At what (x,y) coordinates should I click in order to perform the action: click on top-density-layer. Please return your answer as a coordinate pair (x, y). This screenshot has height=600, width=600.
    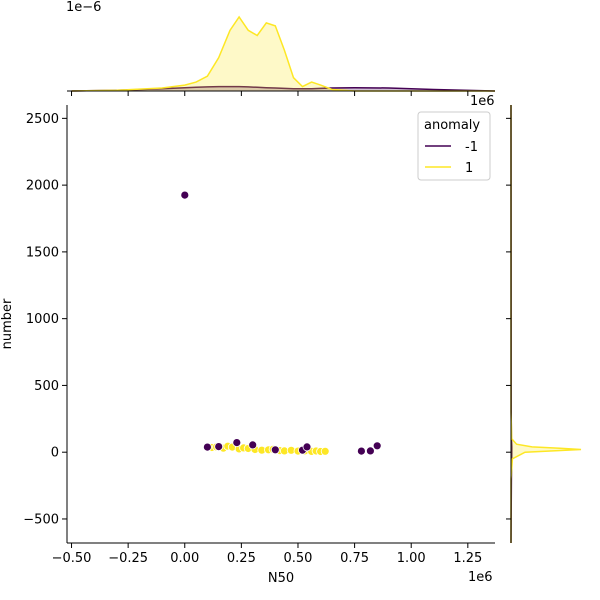
    Looking at the image, I should click on (283, 53).